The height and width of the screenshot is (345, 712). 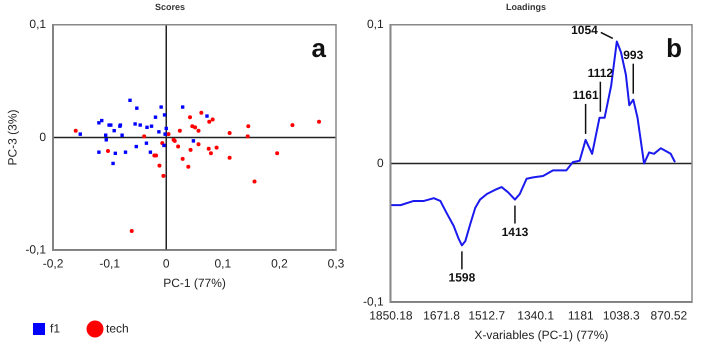 What do you see at coordinates (515, 231) in the screenshot?
I see `annotation: 1413` at bounding box center [515, 231].